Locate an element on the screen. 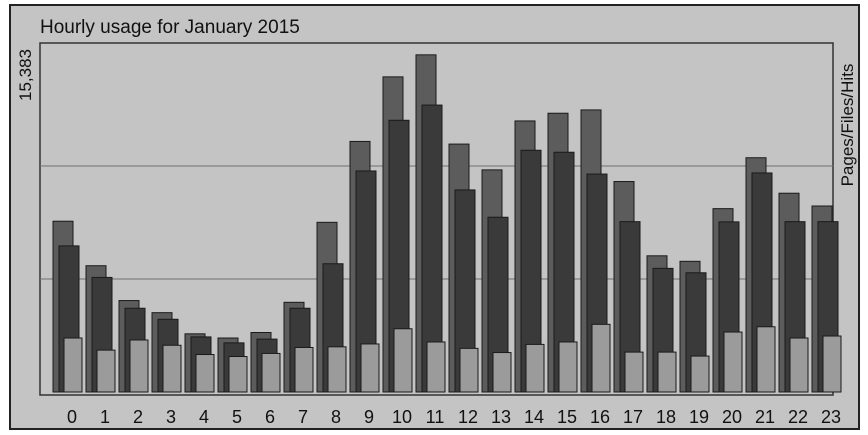 The image size is (868, 435). chart-title: Hourly usage for January 2015 is located at coordinates (170, 27).